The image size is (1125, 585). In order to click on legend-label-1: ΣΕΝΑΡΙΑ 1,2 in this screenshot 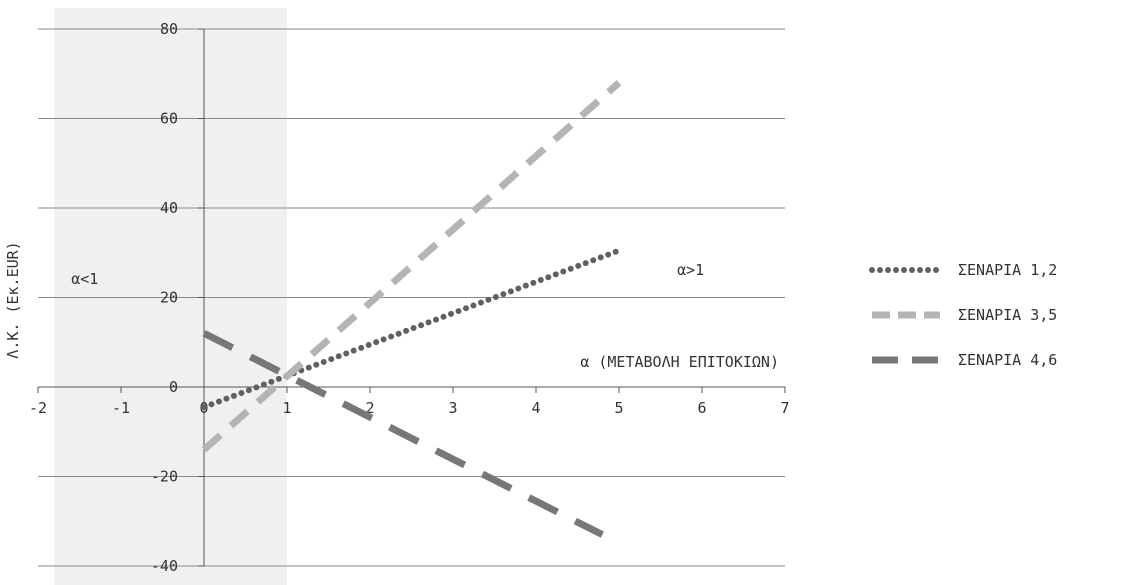, I will do `click(1007, 270)`.